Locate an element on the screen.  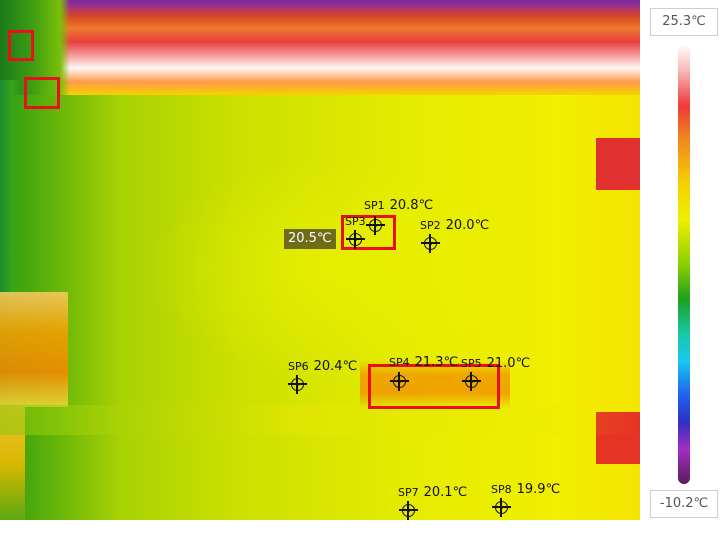
spot-marker-sp2 is located at coordinates (430, 243).